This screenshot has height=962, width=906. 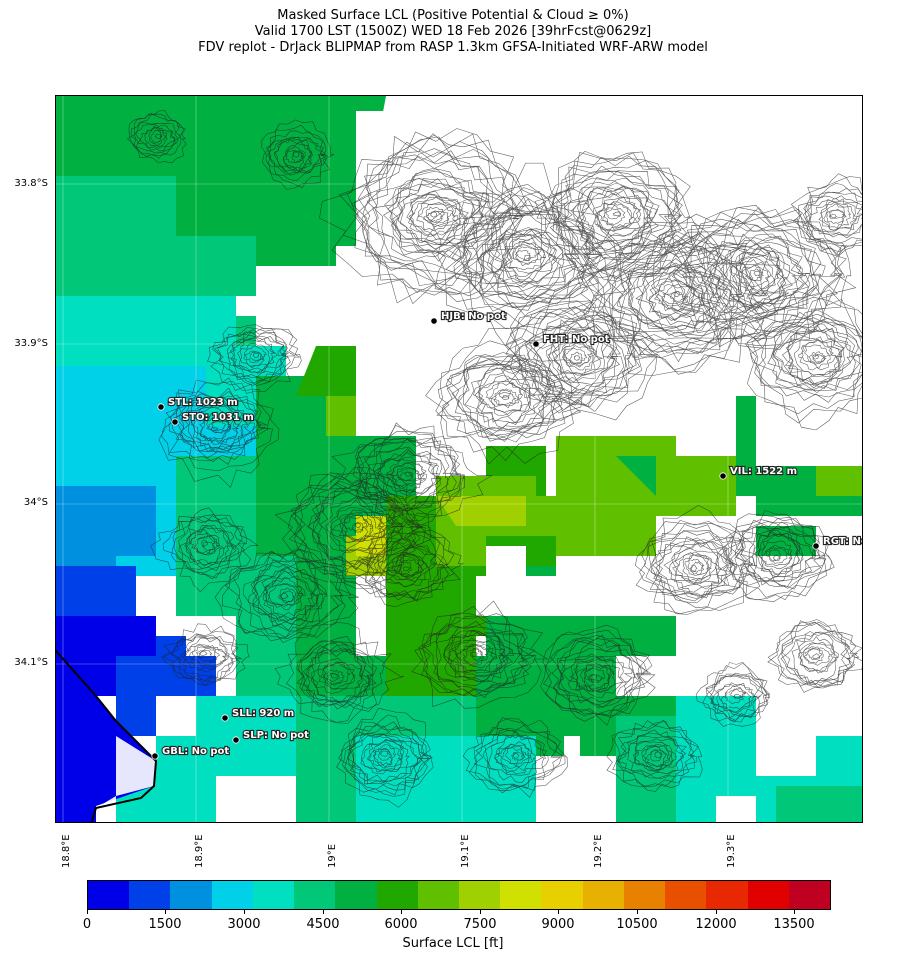 What do you see at coordinates (203, 402) in the screenshot?
I see `station-label-stl: STL: 1023 m` at bounding box center [203, 402].